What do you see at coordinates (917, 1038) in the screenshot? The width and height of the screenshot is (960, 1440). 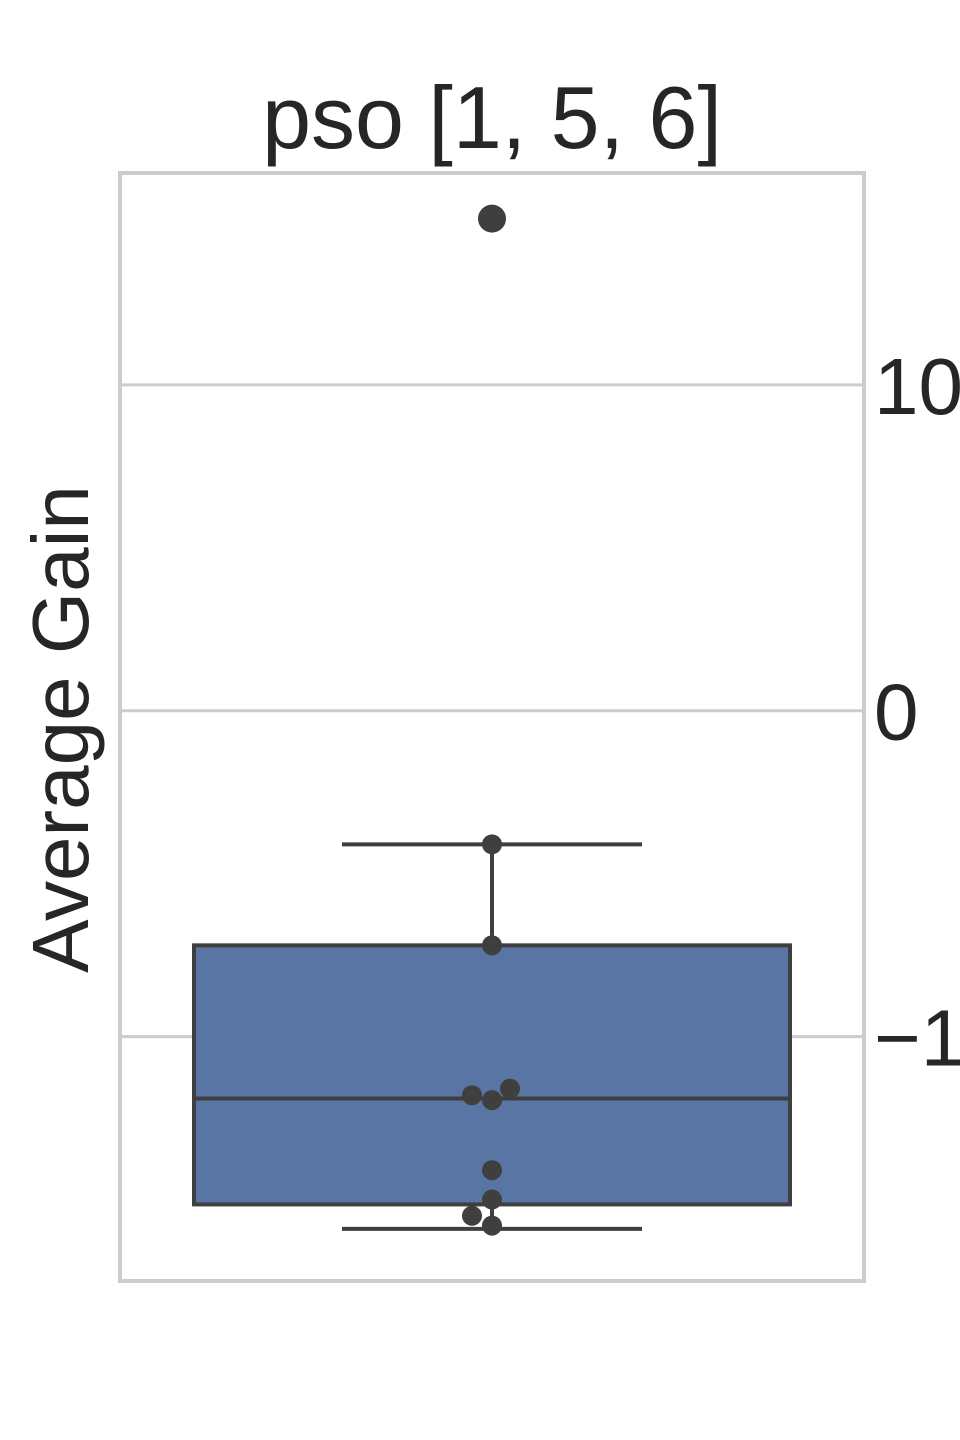 I see `y-tick-label: −10` at bounding box center [917, 1038].